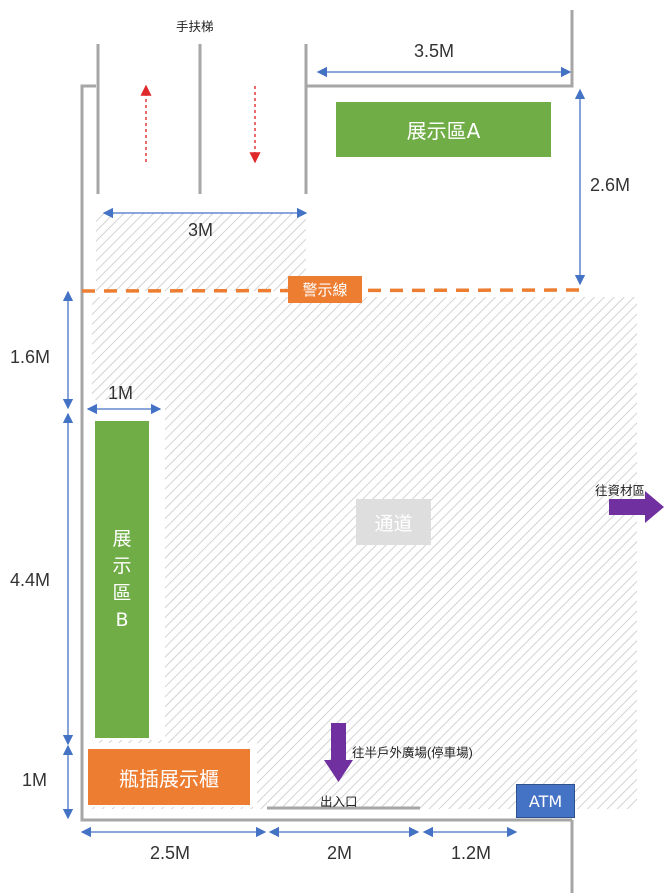 Image resolution: width=664 pixels, height=893 pixels. Describe the element at coordinates (610, 185) in the screenshot. I see `dim-right-depth: 2.6M` at that location.